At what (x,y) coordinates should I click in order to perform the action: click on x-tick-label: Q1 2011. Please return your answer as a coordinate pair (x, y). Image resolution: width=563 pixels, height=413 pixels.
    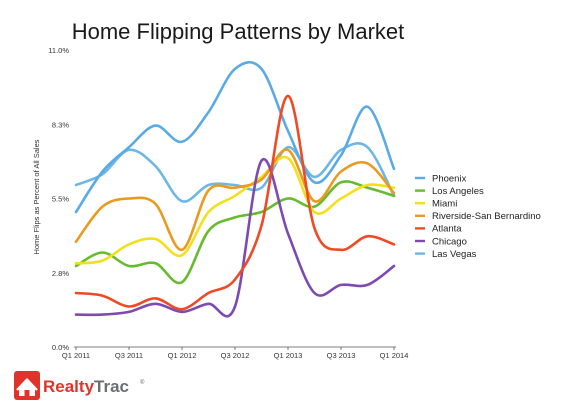
    Looking at the image, I should click on (76, 355).